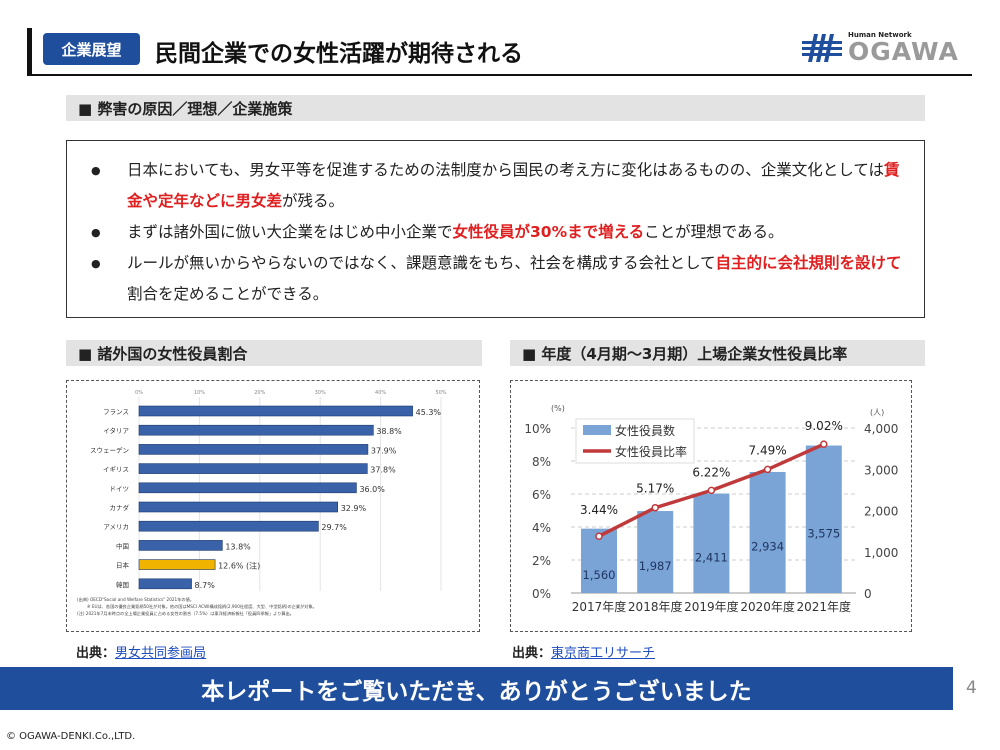 This screenshot has width=1000, height=750. What do you see at coordinates (199, 393) in the screenshot?
I see `x-tick-label: 10%` at bounding box center [199, 393].